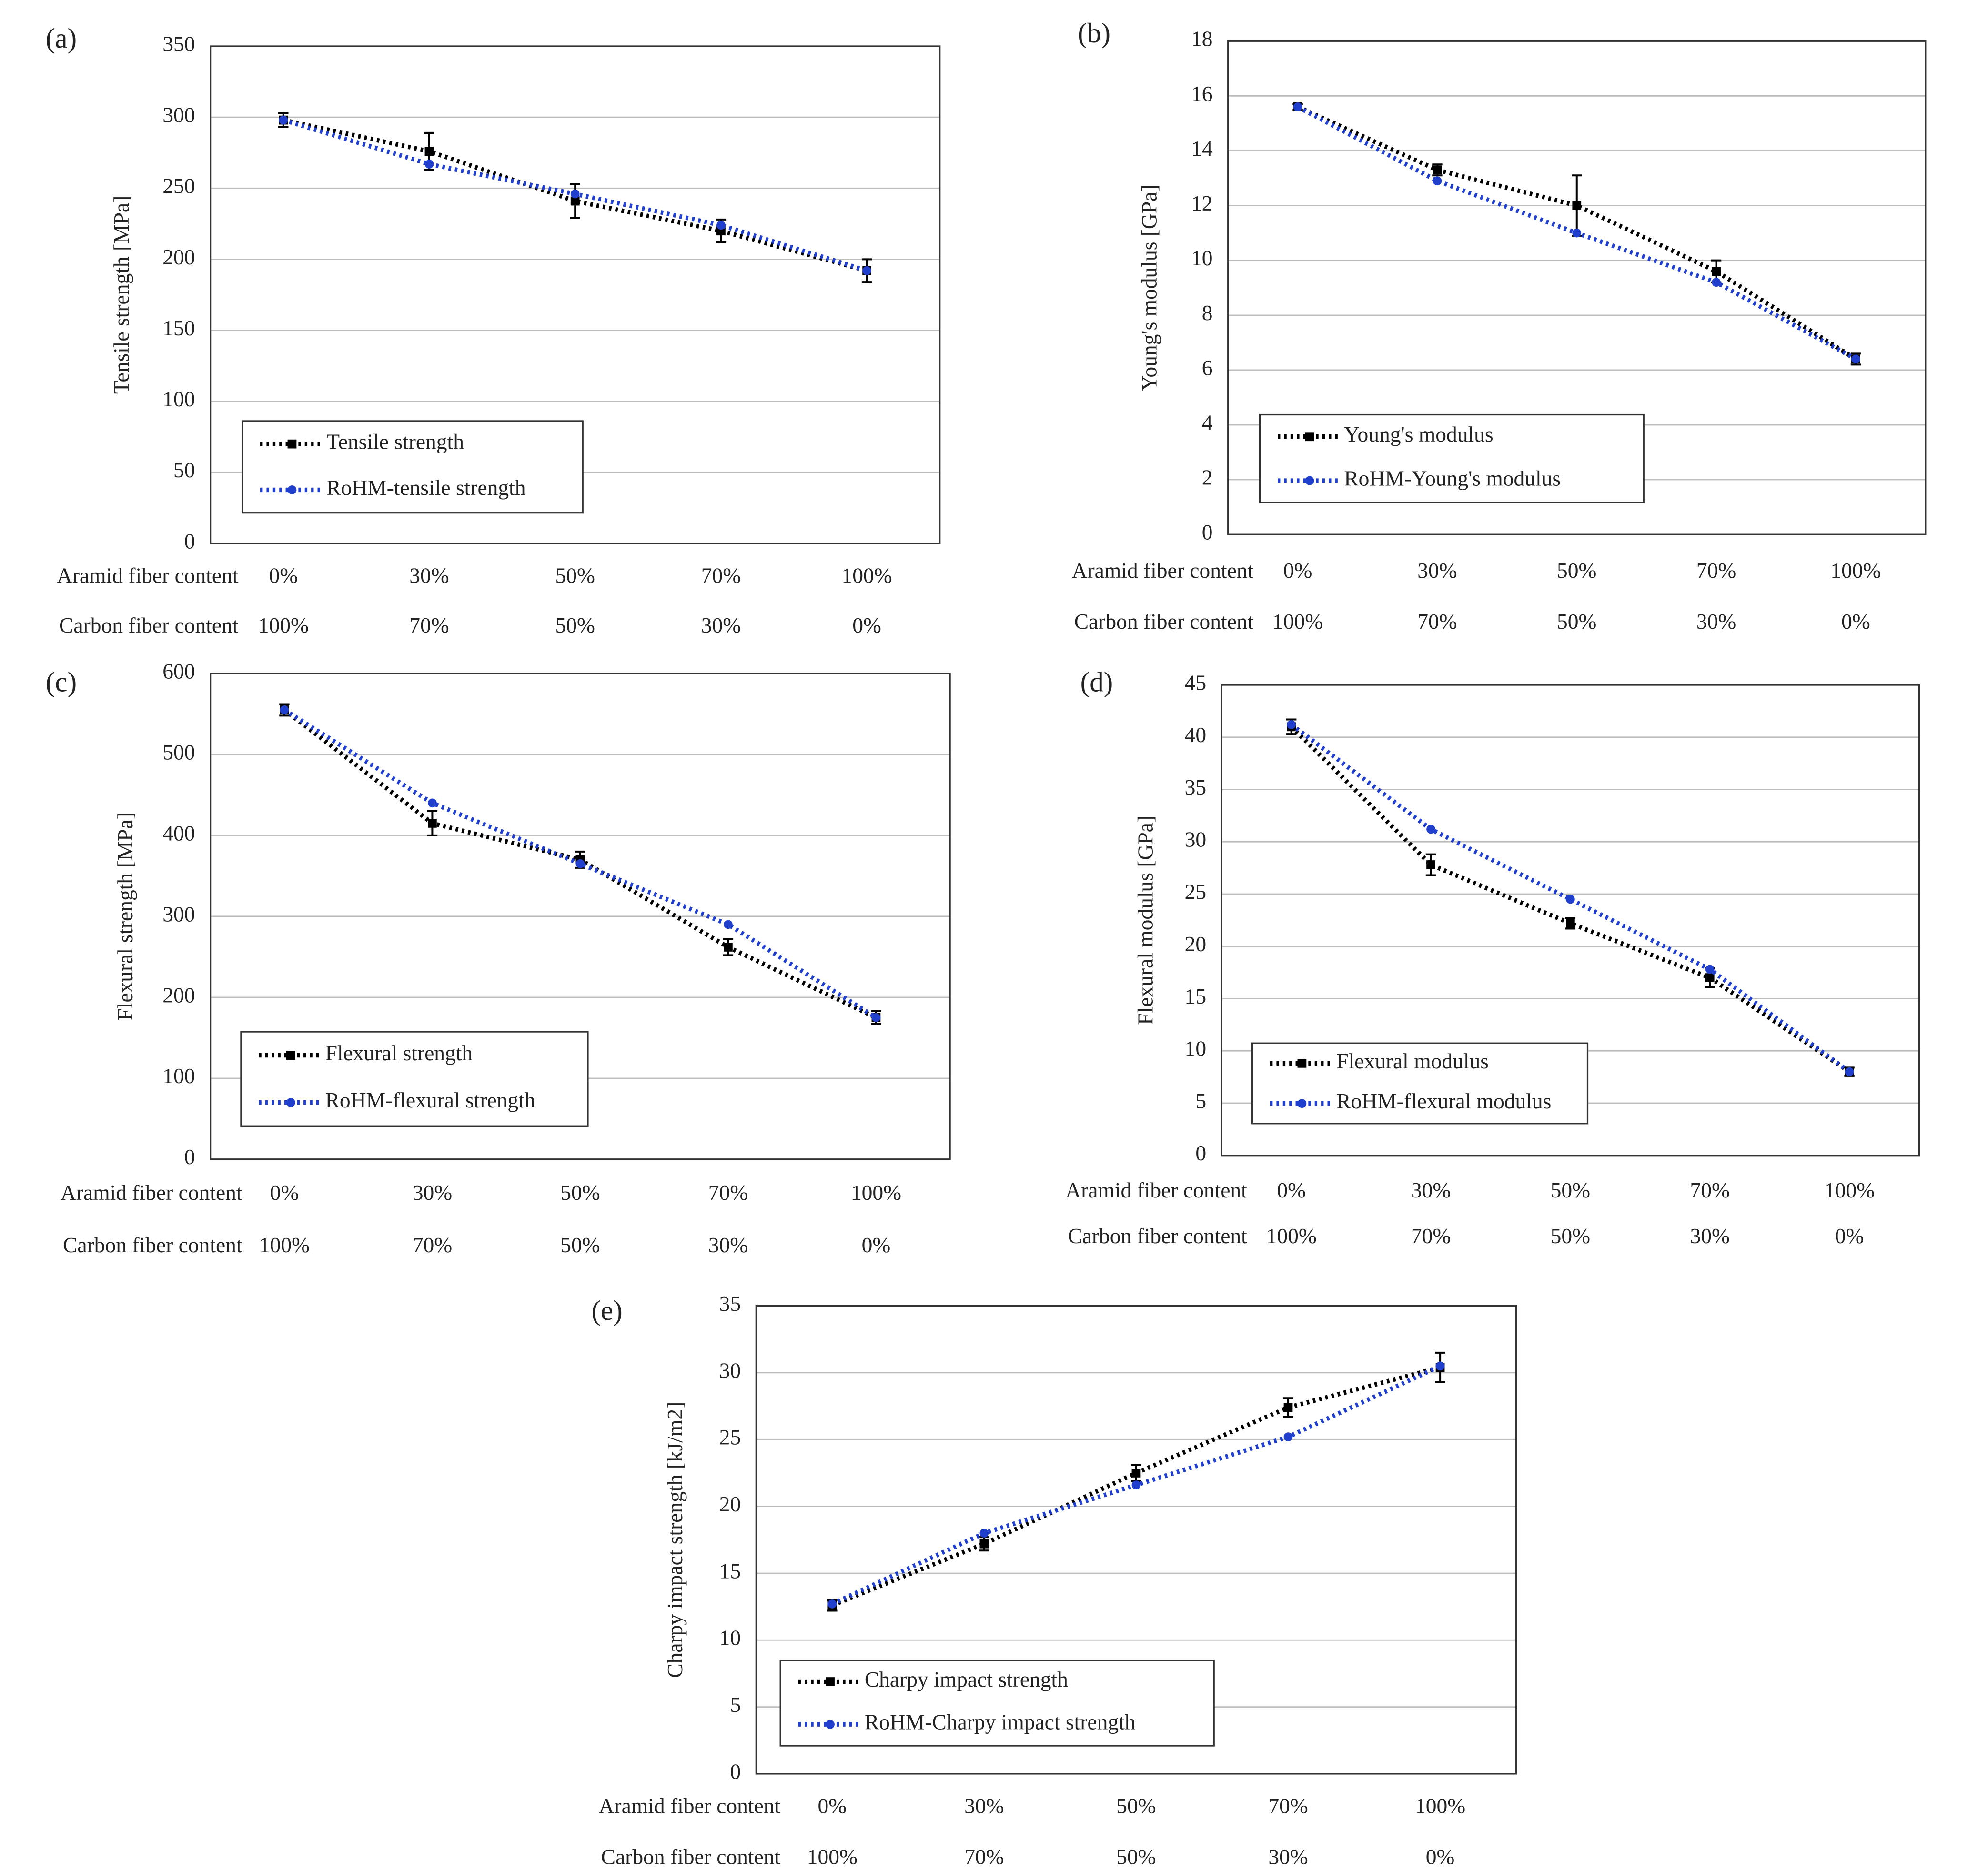 The image size is (1988, 1871). Describe the element at coordinates (178, 833) in the screenshot. I see `y-tick-label: 400` at that location.